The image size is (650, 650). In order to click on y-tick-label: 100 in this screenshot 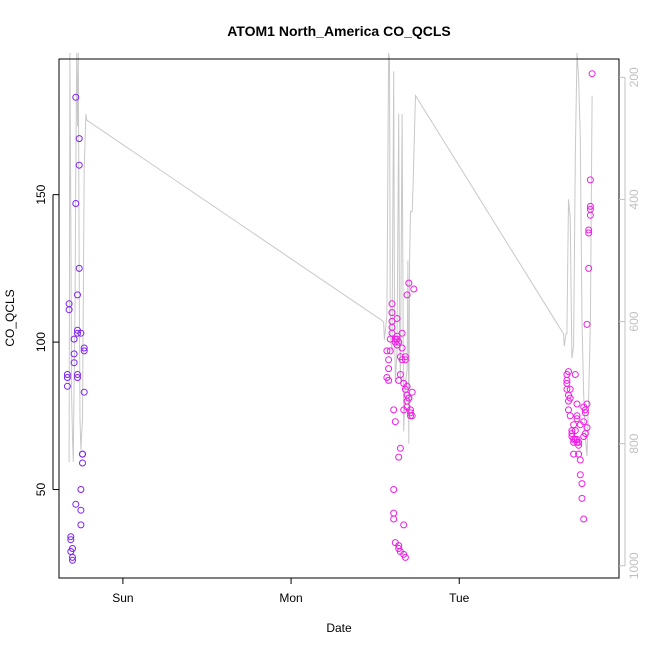, I will do `click(41, 342)`.